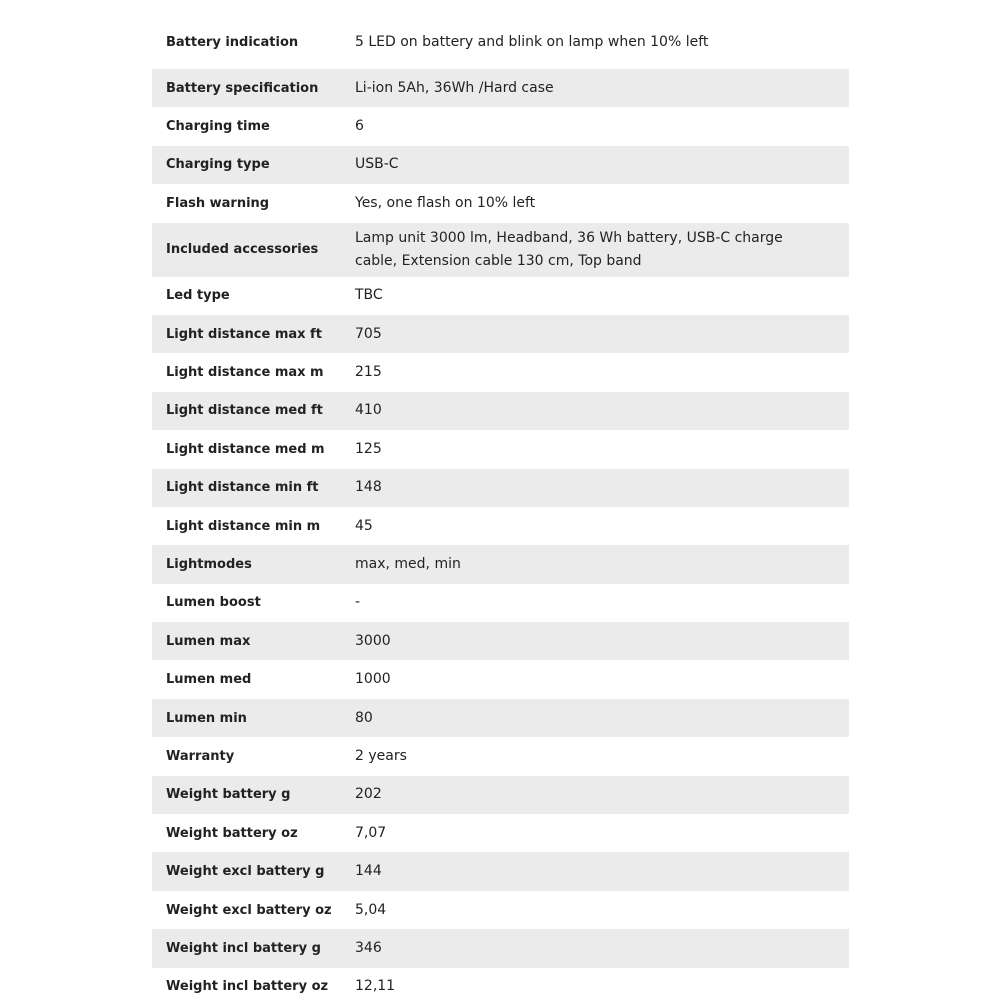 The image size is (1000, 1006). What do you see at coordinates (209, 680) in the screenshot?
I see `spec-label: Lumen med` at bounding box center [209, 680].